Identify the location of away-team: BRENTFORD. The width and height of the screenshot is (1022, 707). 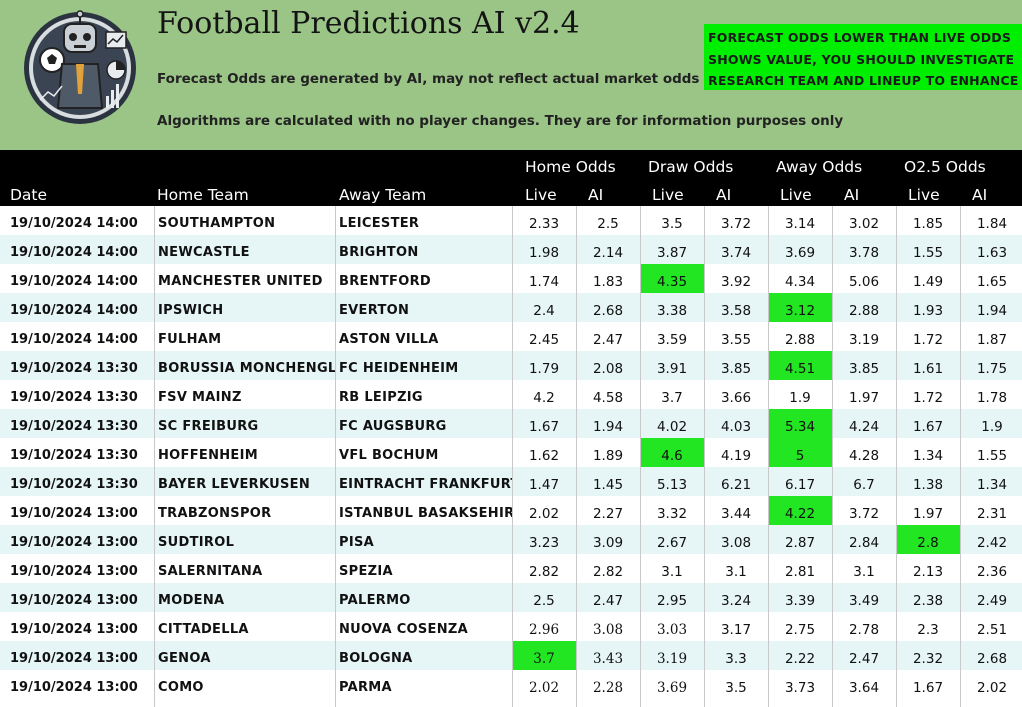
(385, 281).